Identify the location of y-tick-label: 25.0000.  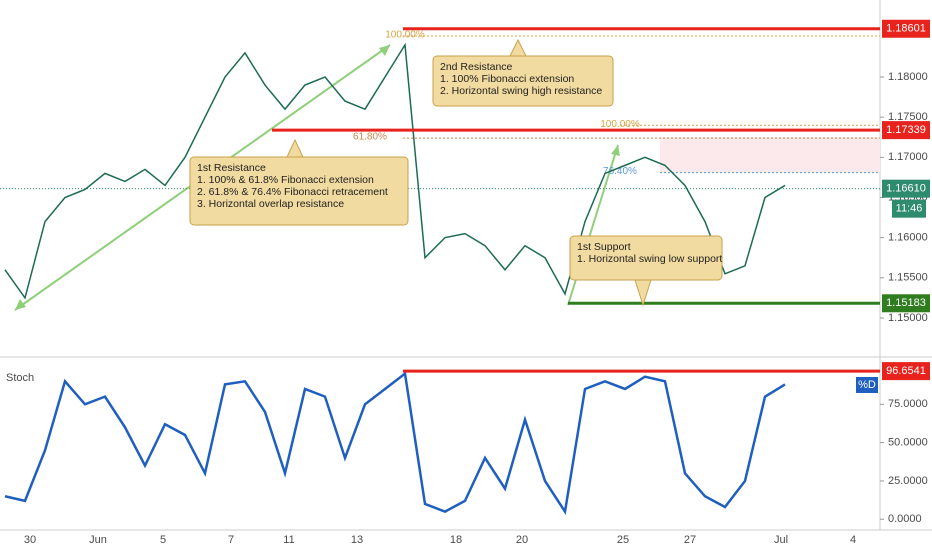
(908, 481).